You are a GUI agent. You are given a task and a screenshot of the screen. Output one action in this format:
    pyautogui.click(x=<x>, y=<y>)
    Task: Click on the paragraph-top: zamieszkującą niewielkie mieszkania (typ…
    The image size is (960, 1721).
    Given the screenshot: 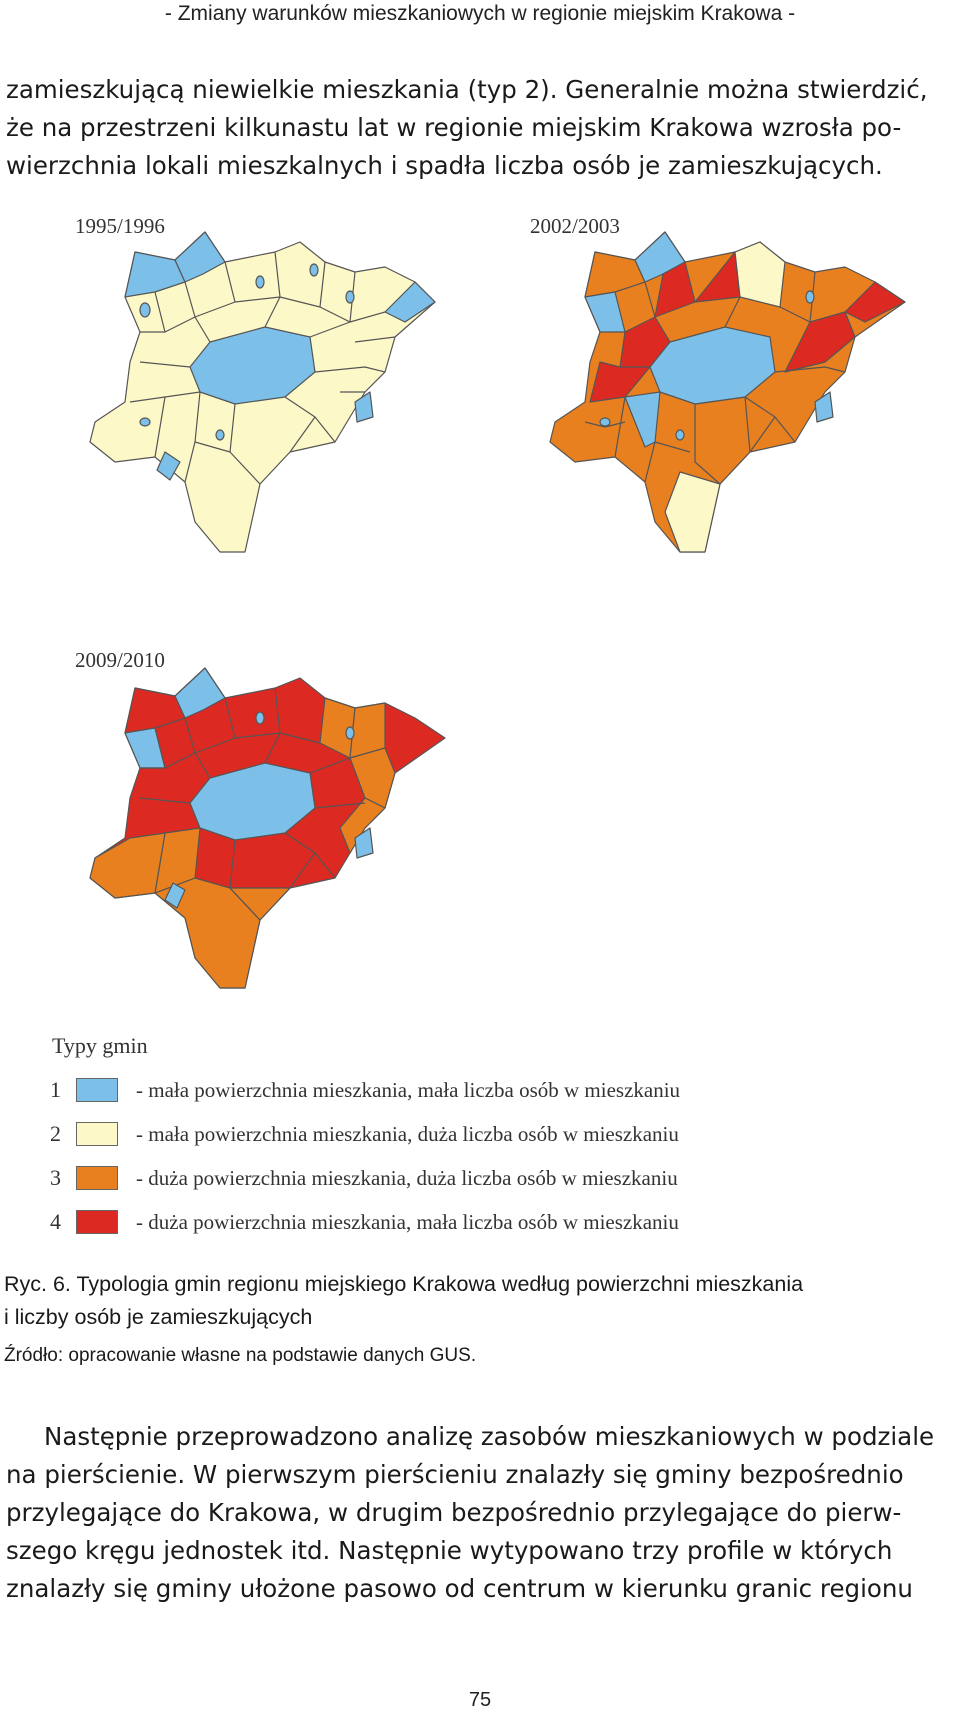 What is the action you would take?
    pyautogui.click(x=481, y=128)
    